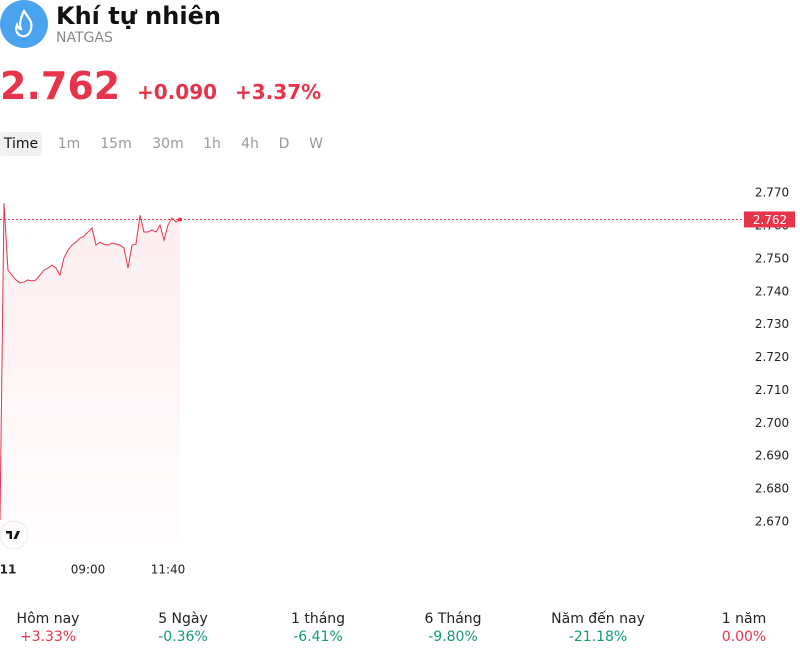 This screenshot has height=658, width=800. I want to click on timeframe-tab: 4h, so click(250, 144).